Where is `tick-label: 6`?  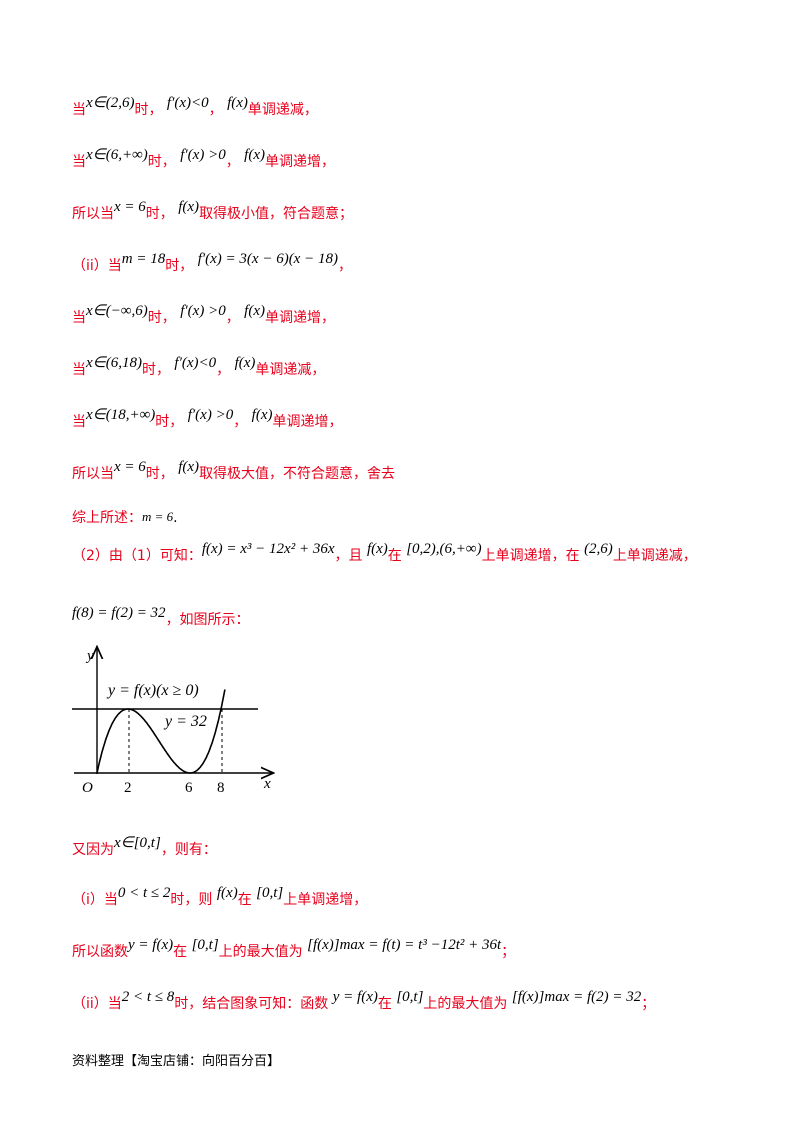
tick-label: 6 is located at coordinates (189, 788).